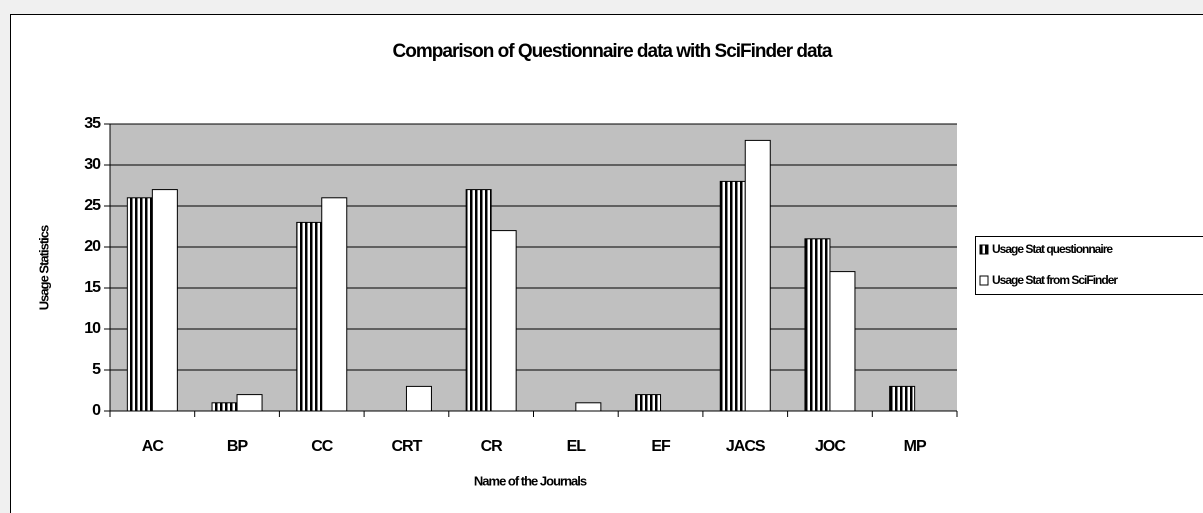 The image size is (1203, 513). Describe the element at coordinates (92, 164) in the screenshot. I see `y-tick-label: 30` at that location.